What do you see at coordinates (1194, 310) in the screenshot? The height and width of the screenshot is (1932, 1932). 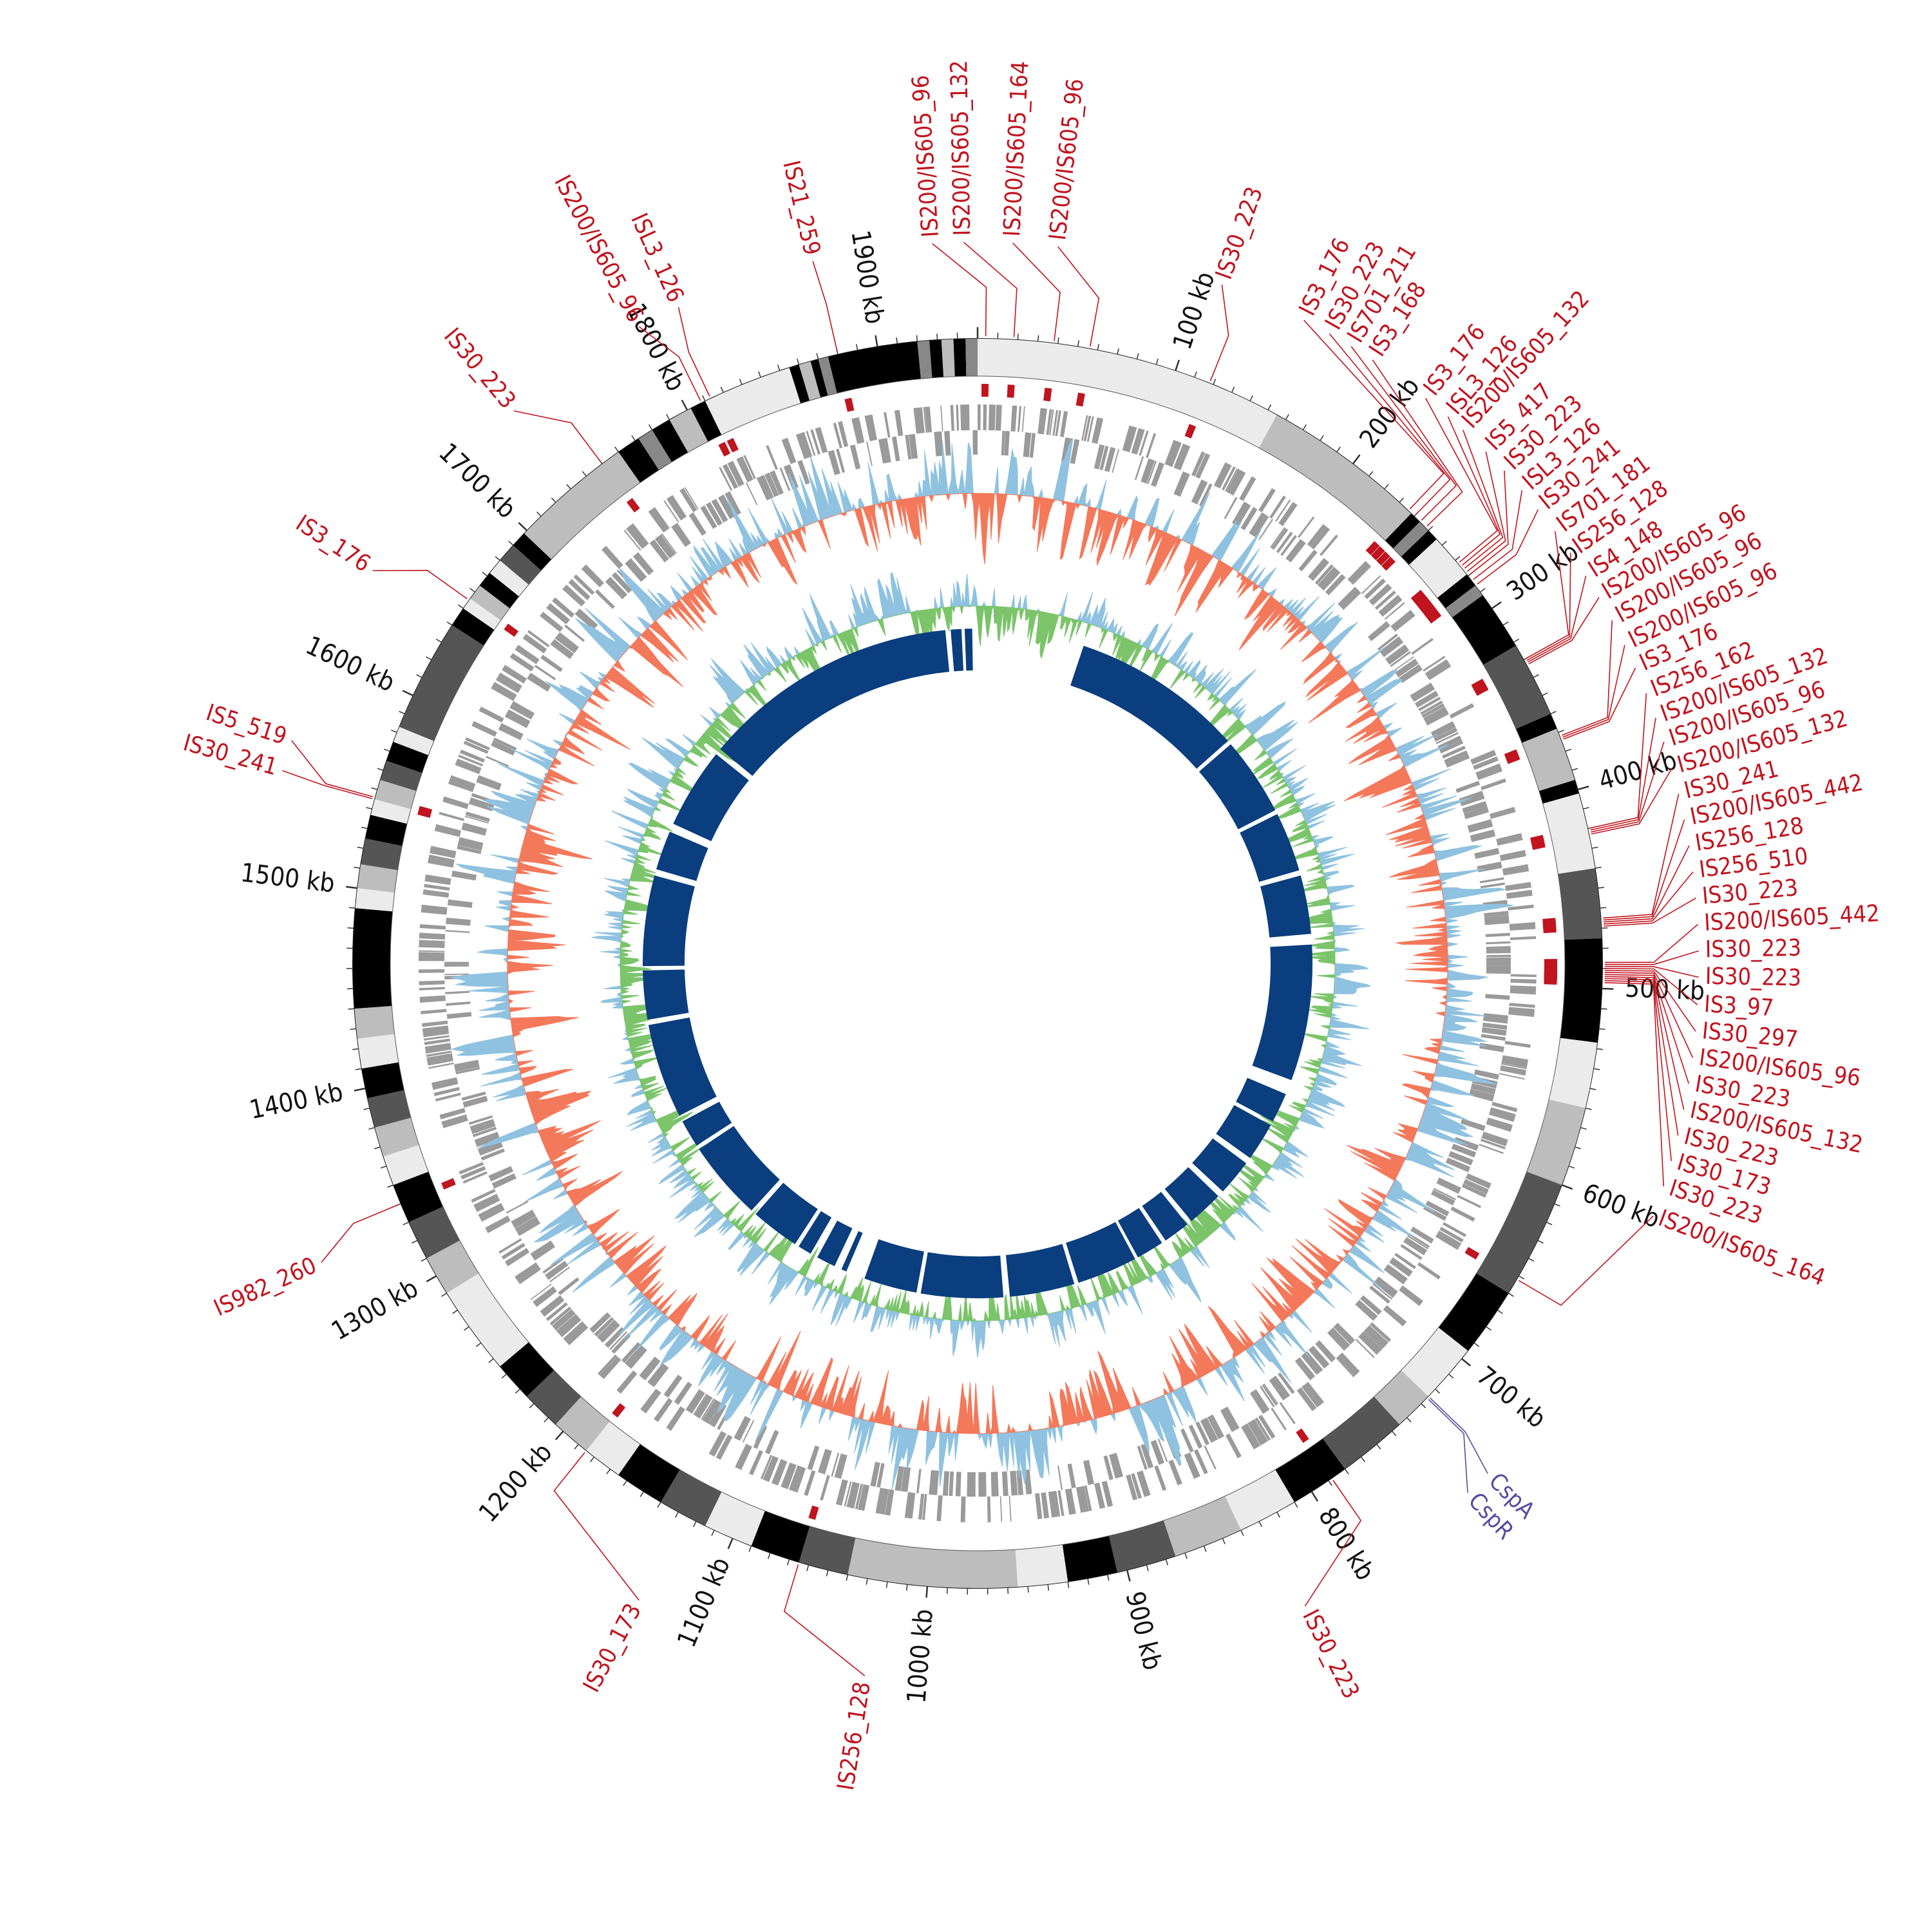 I see `kb-tick-label: 100 kb` at bounding box center [1194, 310].